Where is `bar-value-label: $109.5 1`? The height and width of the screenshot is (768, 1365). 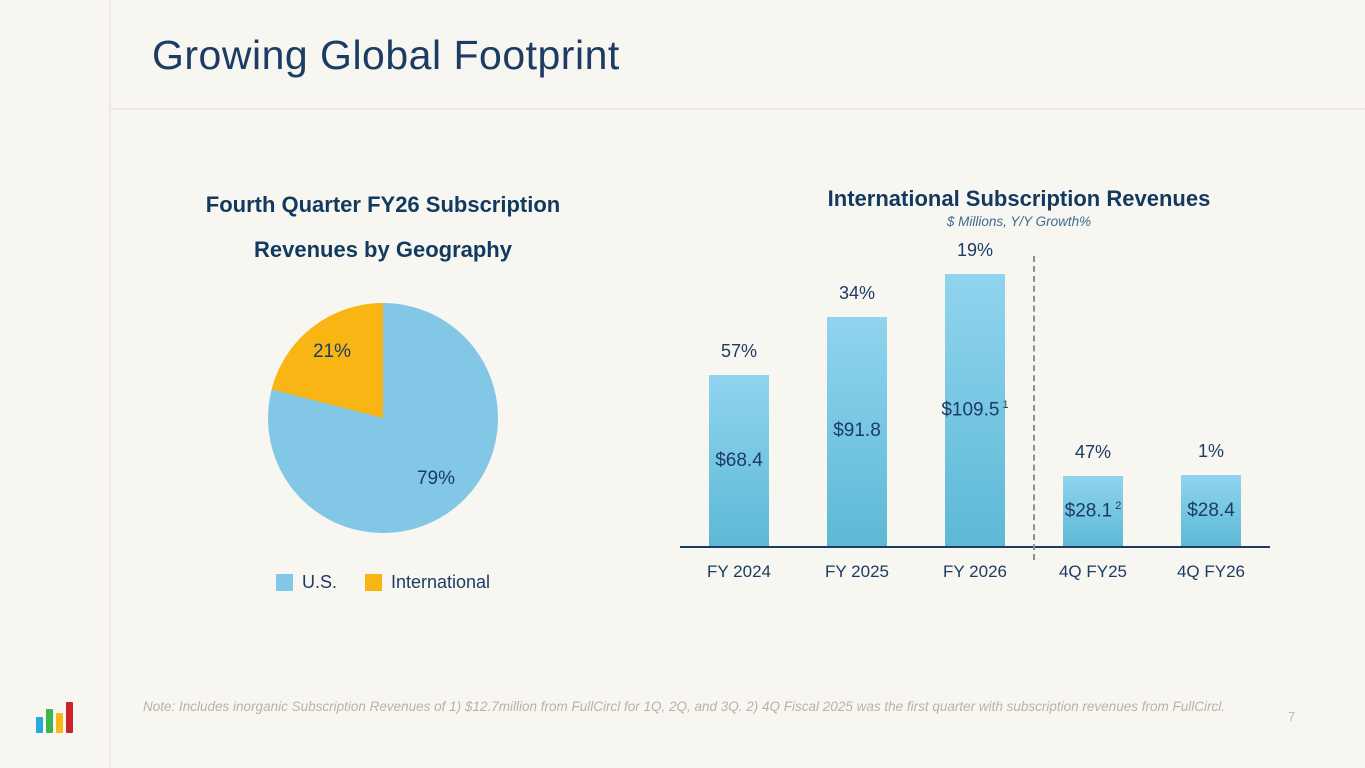
bar-value-label: $109.5 1 is located at coordinates (975, 409).